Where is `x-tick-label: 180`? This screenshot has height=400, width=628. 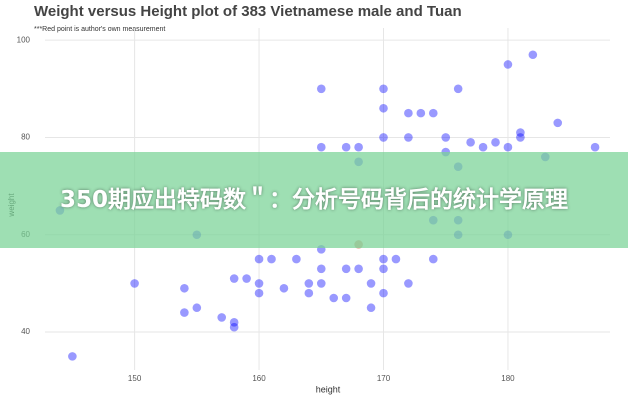 x-tick-label: 180 is located at coordinates (508, 378).